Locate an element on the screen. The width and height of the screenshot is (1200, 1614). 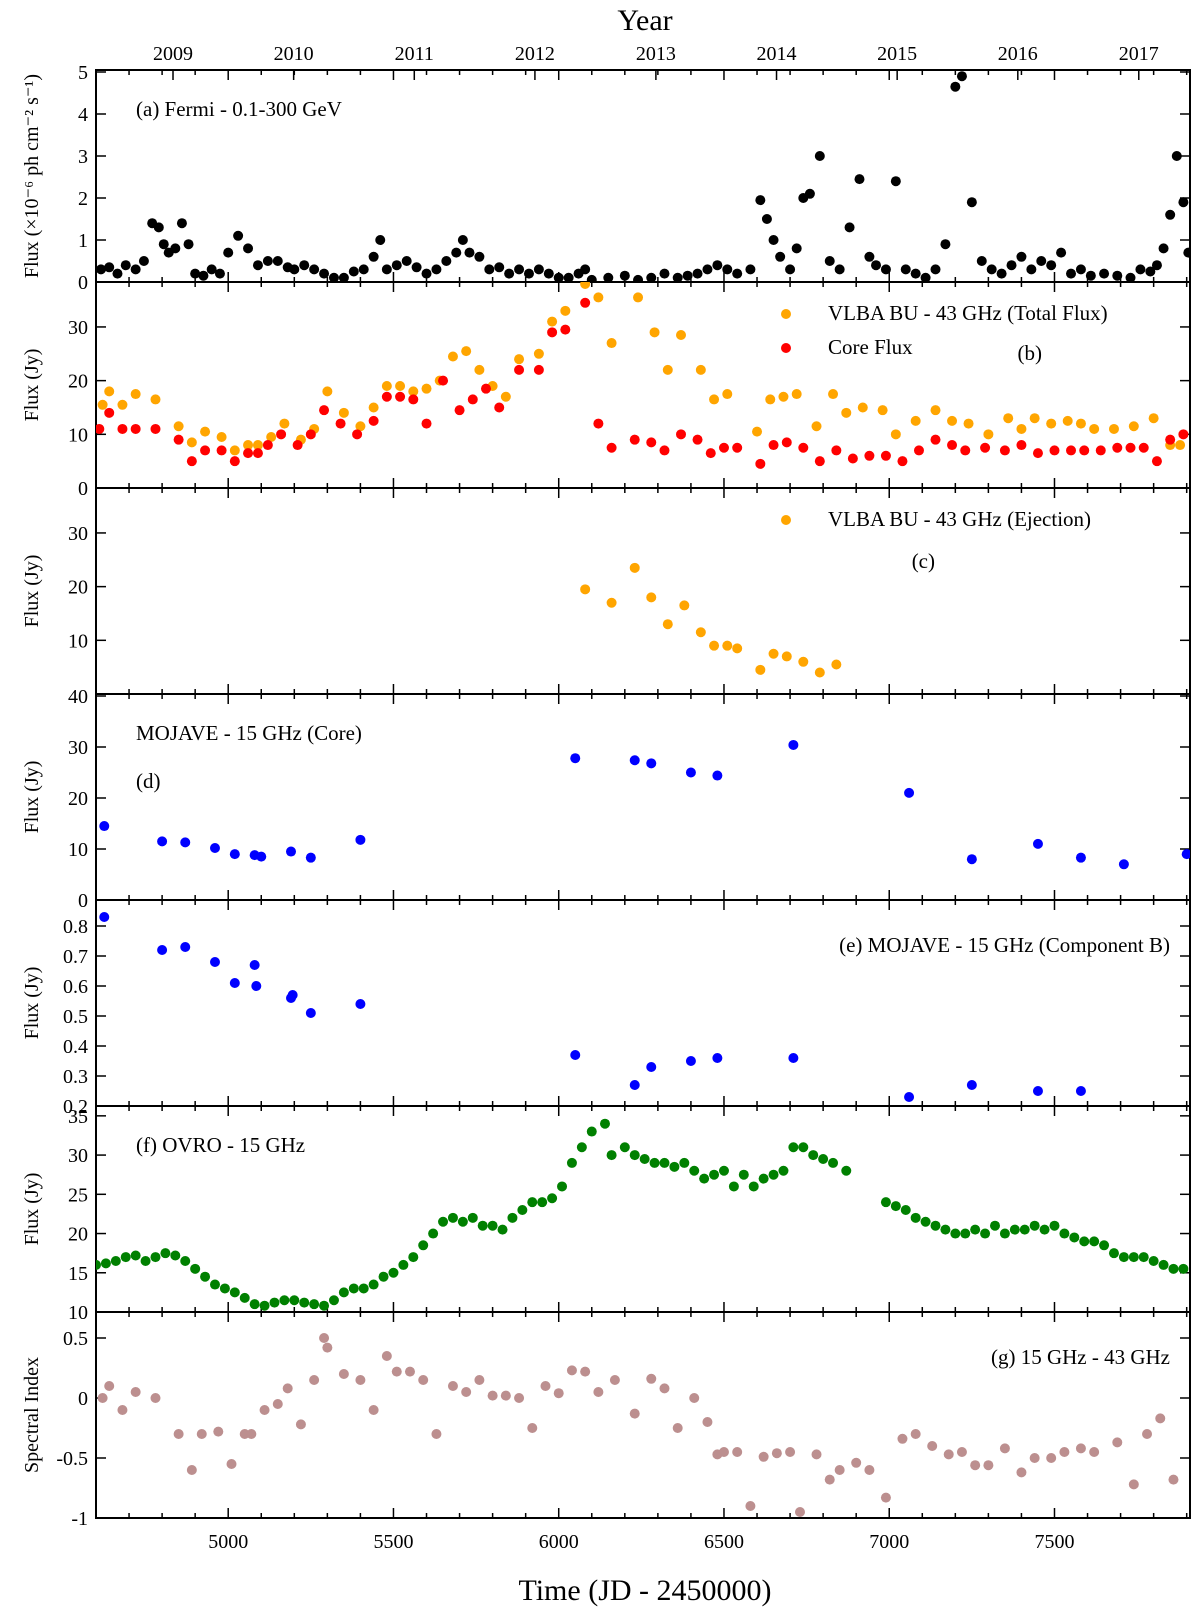
legend-marker is located at coordinates (786, 314).